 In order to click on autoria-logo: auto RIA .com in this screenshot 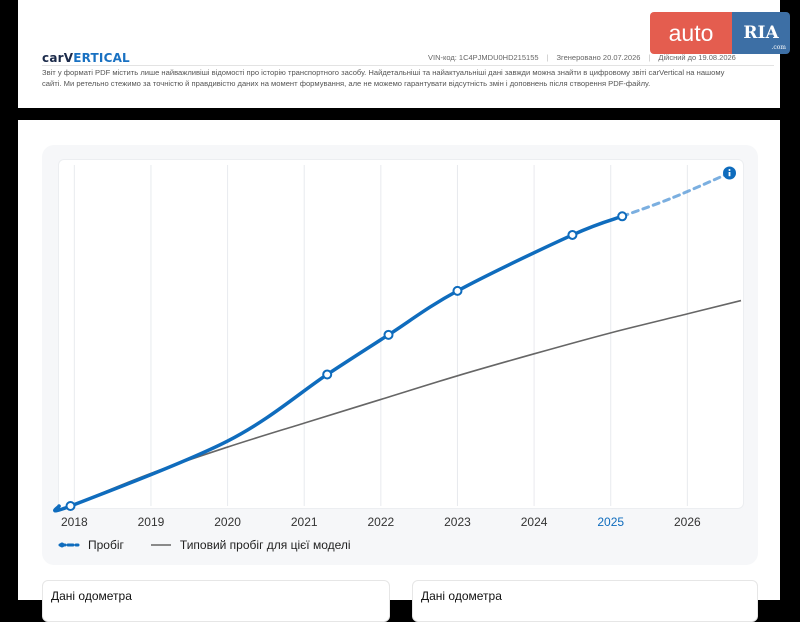, I will do `click(720, 33)`.